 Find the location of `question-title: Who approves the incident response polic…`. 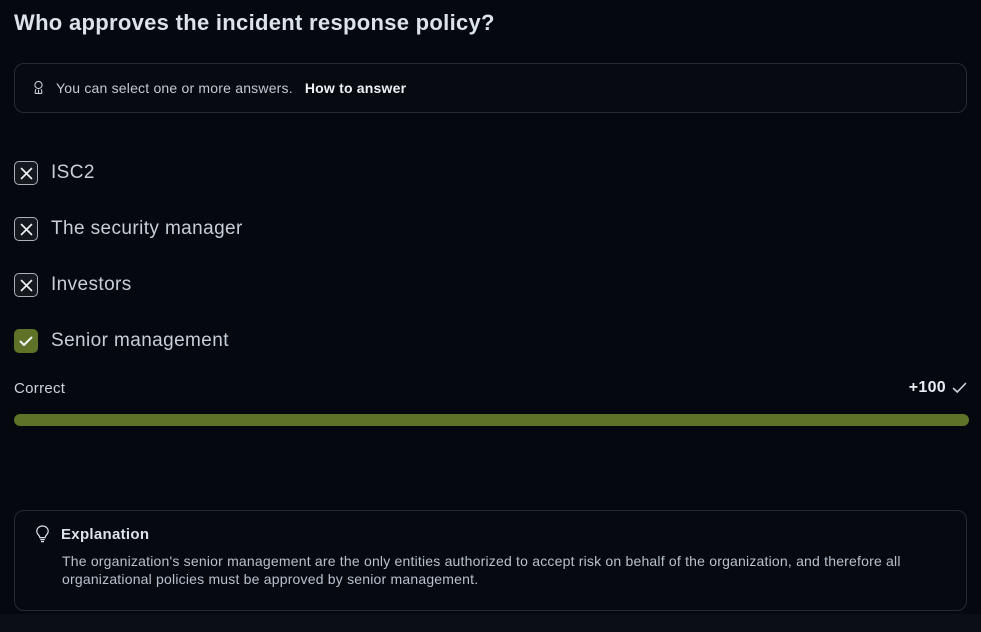

question-title: Who approves the incident response polic… is located at coordinates (254, 22).